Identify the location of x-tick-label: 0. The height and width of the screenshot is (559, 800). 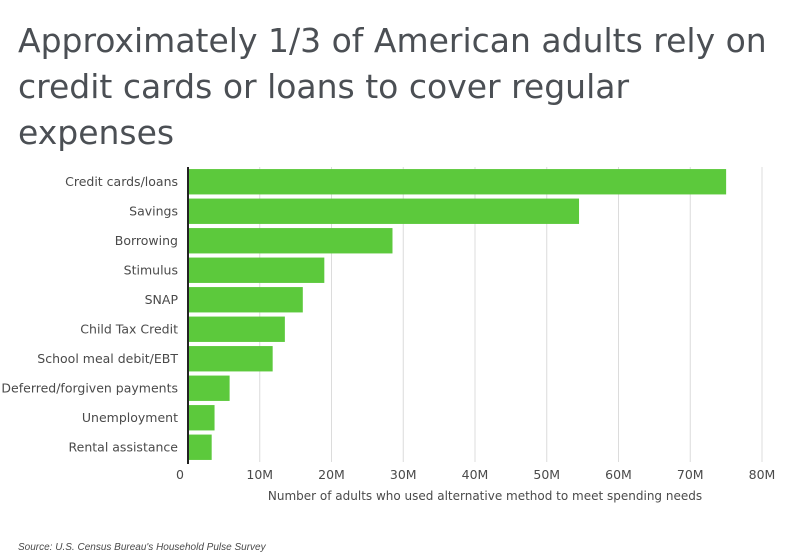
(180, 474).